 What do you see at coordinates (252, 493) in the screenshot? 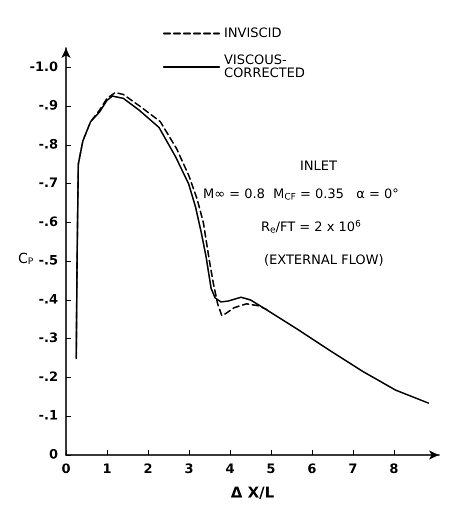
I see `x-axis-title: Δ X/L` at bounding box center [252, 493].